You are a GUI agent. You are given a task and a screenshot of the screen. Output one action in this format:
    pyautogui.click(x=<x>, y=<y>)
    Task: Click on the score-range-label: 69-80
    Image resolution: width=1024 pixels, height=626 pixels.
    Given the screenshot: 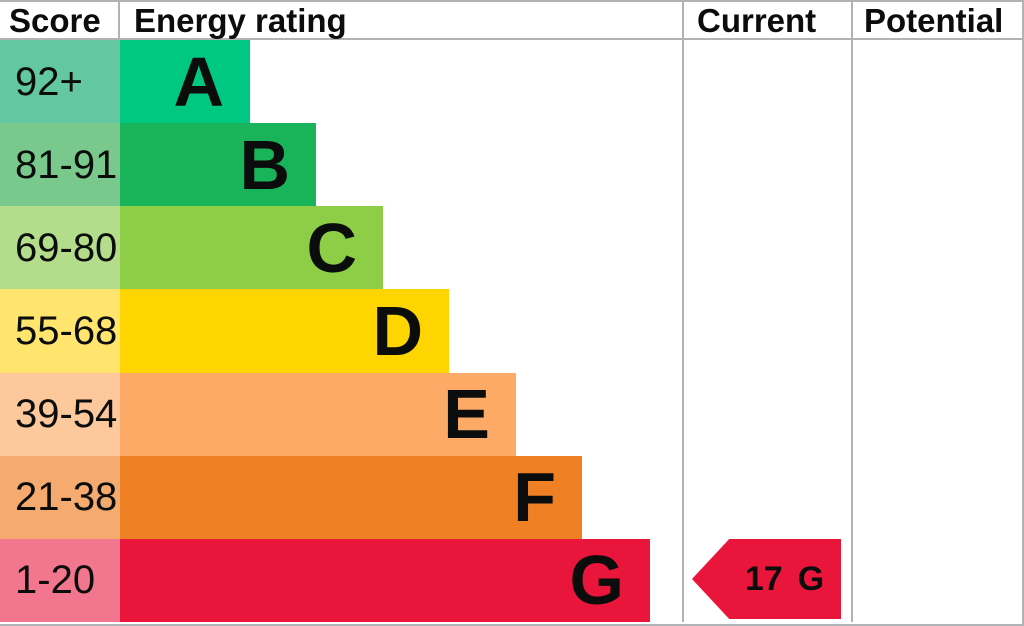 What is the action you would take?
    pyautogui.click(x=60, y=248)
    